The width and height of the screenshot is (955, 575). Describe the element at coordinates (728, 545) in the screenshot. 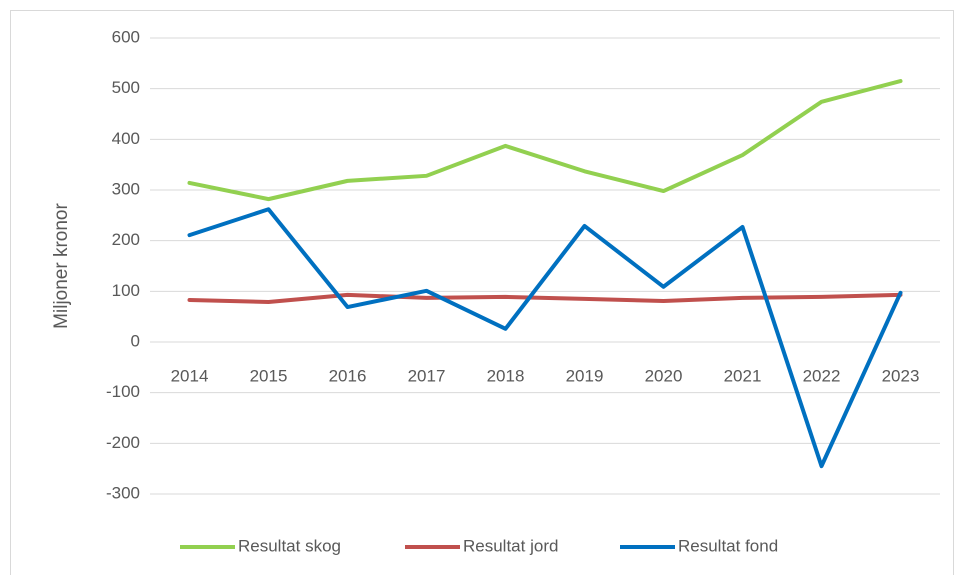

I see `legend-label: Resultat fond` at that location.